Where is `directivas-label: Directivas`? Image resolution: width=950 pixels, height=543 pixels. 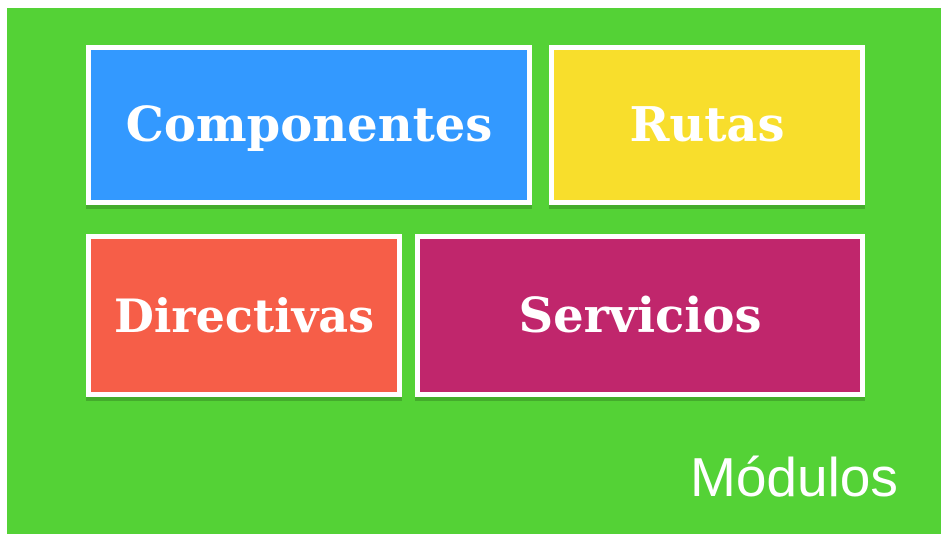 directivas-label: Directivas is located at coordinates (244, 315).